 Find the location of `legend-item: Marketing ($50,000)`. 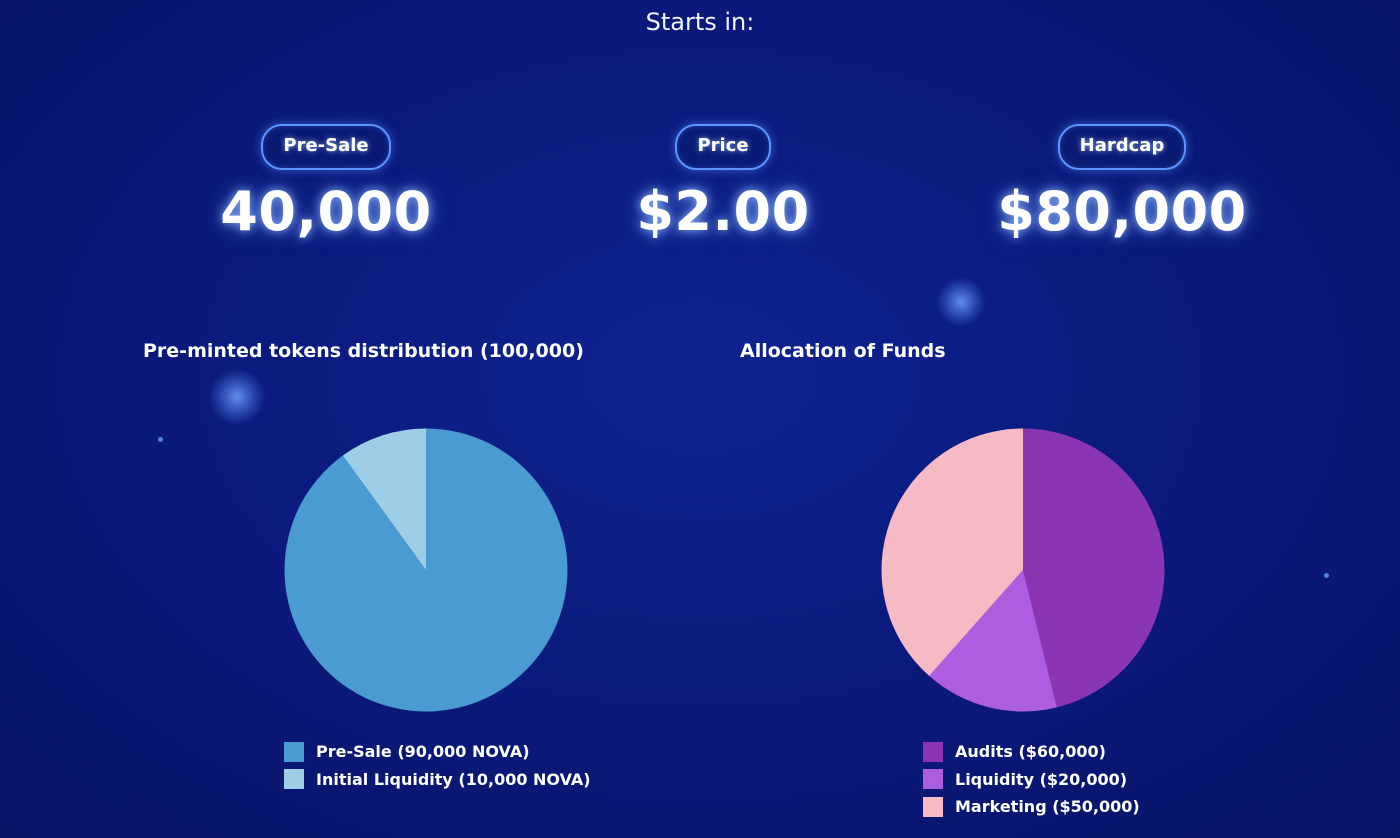

legend-item: Marketing ($50,000) is located at coordinates (1031, 807).